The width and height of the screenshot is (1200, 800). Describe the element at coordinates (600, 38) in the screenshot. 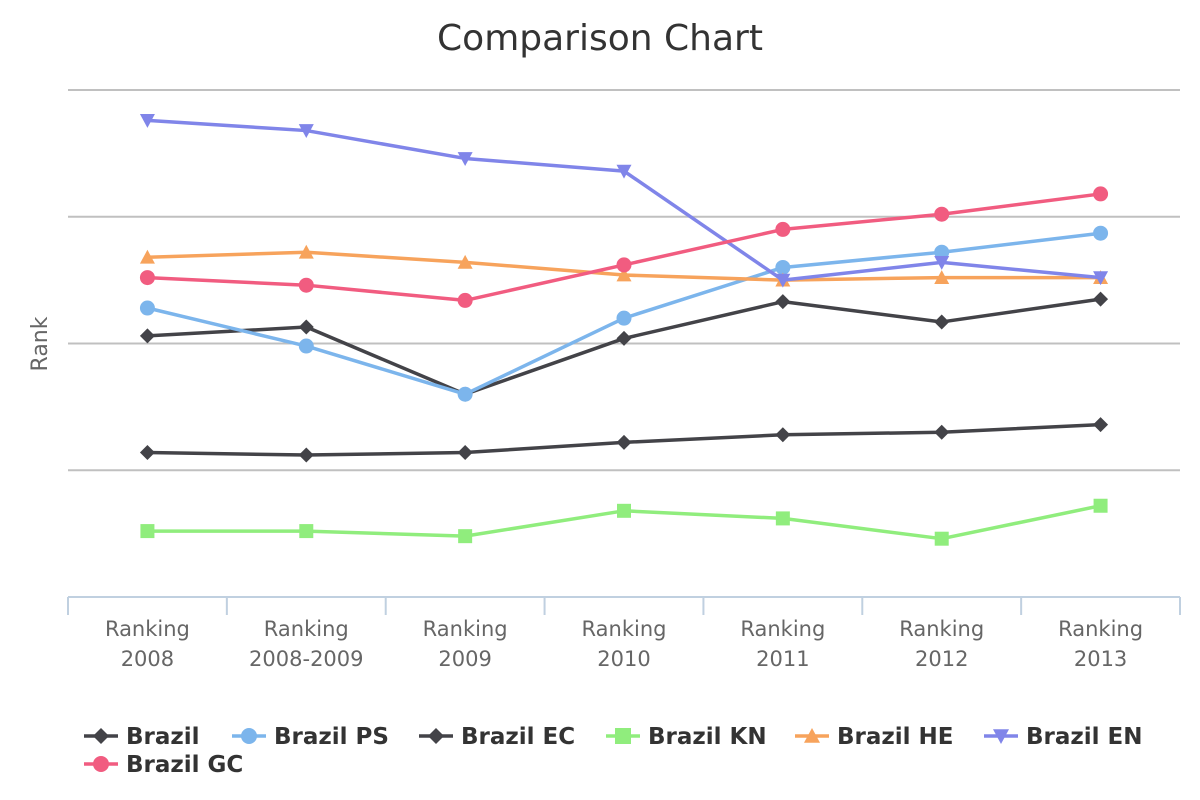

I see `chart-title: Comparison Chart` at that location.